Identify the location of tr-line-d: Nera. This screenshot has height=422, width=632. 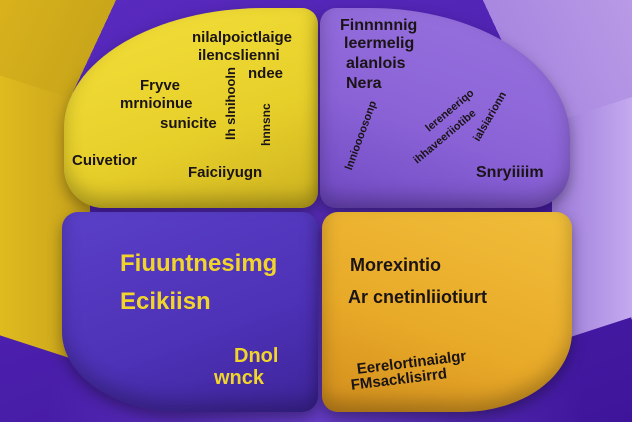
(364, 83).